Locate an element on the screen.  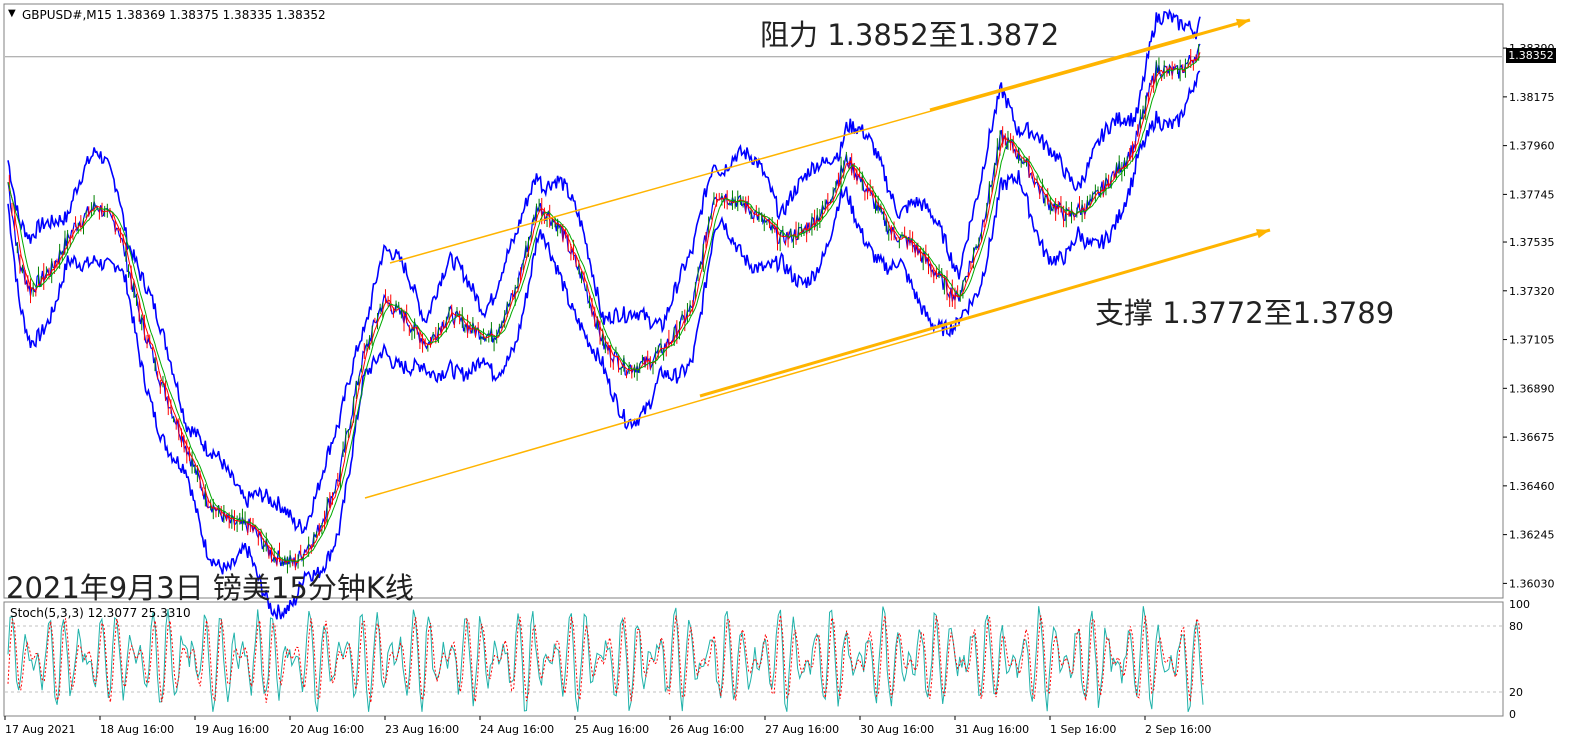
time-tick-label: 27 Aug 16:00 is located at coordinates (802, 729).